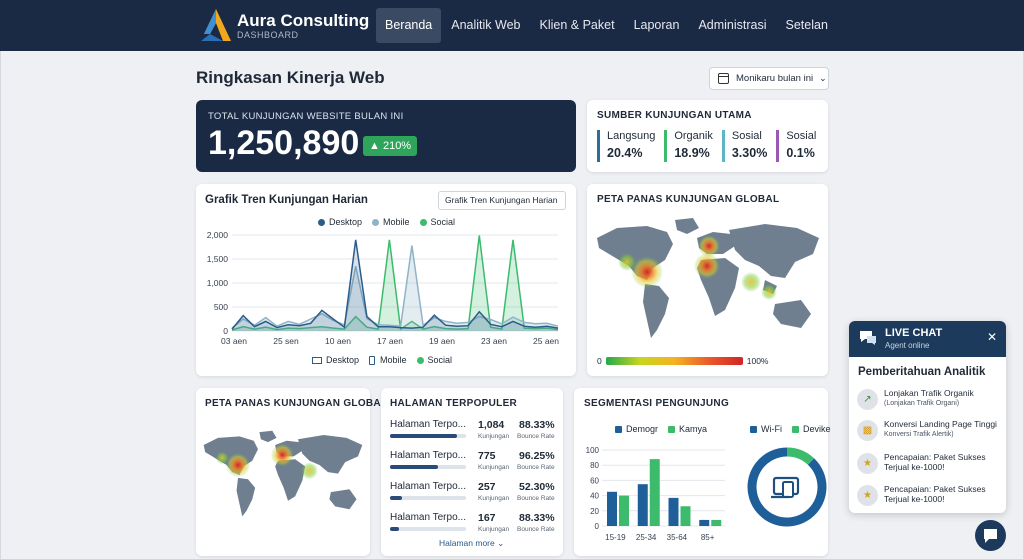 The image size is (1024, 559). What do you see at coordinates (454, 403) in the screenshot?
I see `top-pages-title: HALAMAN TERPOPULER` at bounding box center [454, 403].